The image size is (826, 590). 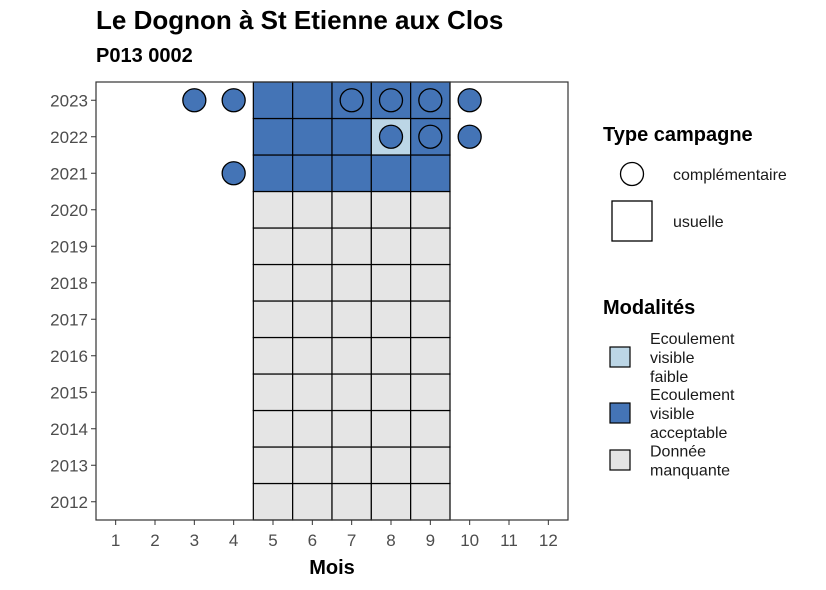 I want to click on legend-swatch-acceptable, so click(x=620, y=413).